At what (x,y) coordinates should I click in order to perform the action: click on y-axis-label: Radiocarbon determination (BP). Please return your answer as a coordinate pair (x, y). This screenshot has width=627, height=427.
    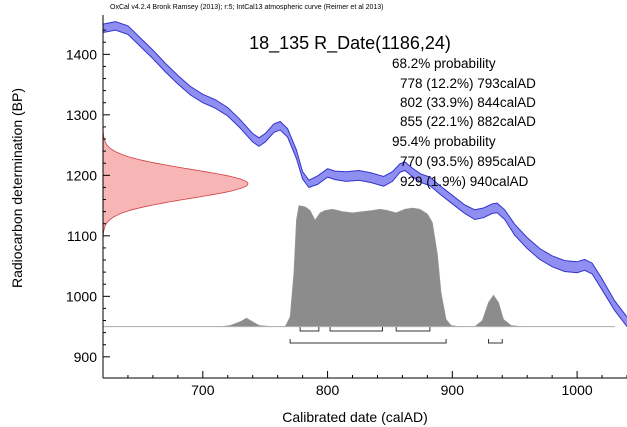
    Looking at the image, I should click on (17, 188).